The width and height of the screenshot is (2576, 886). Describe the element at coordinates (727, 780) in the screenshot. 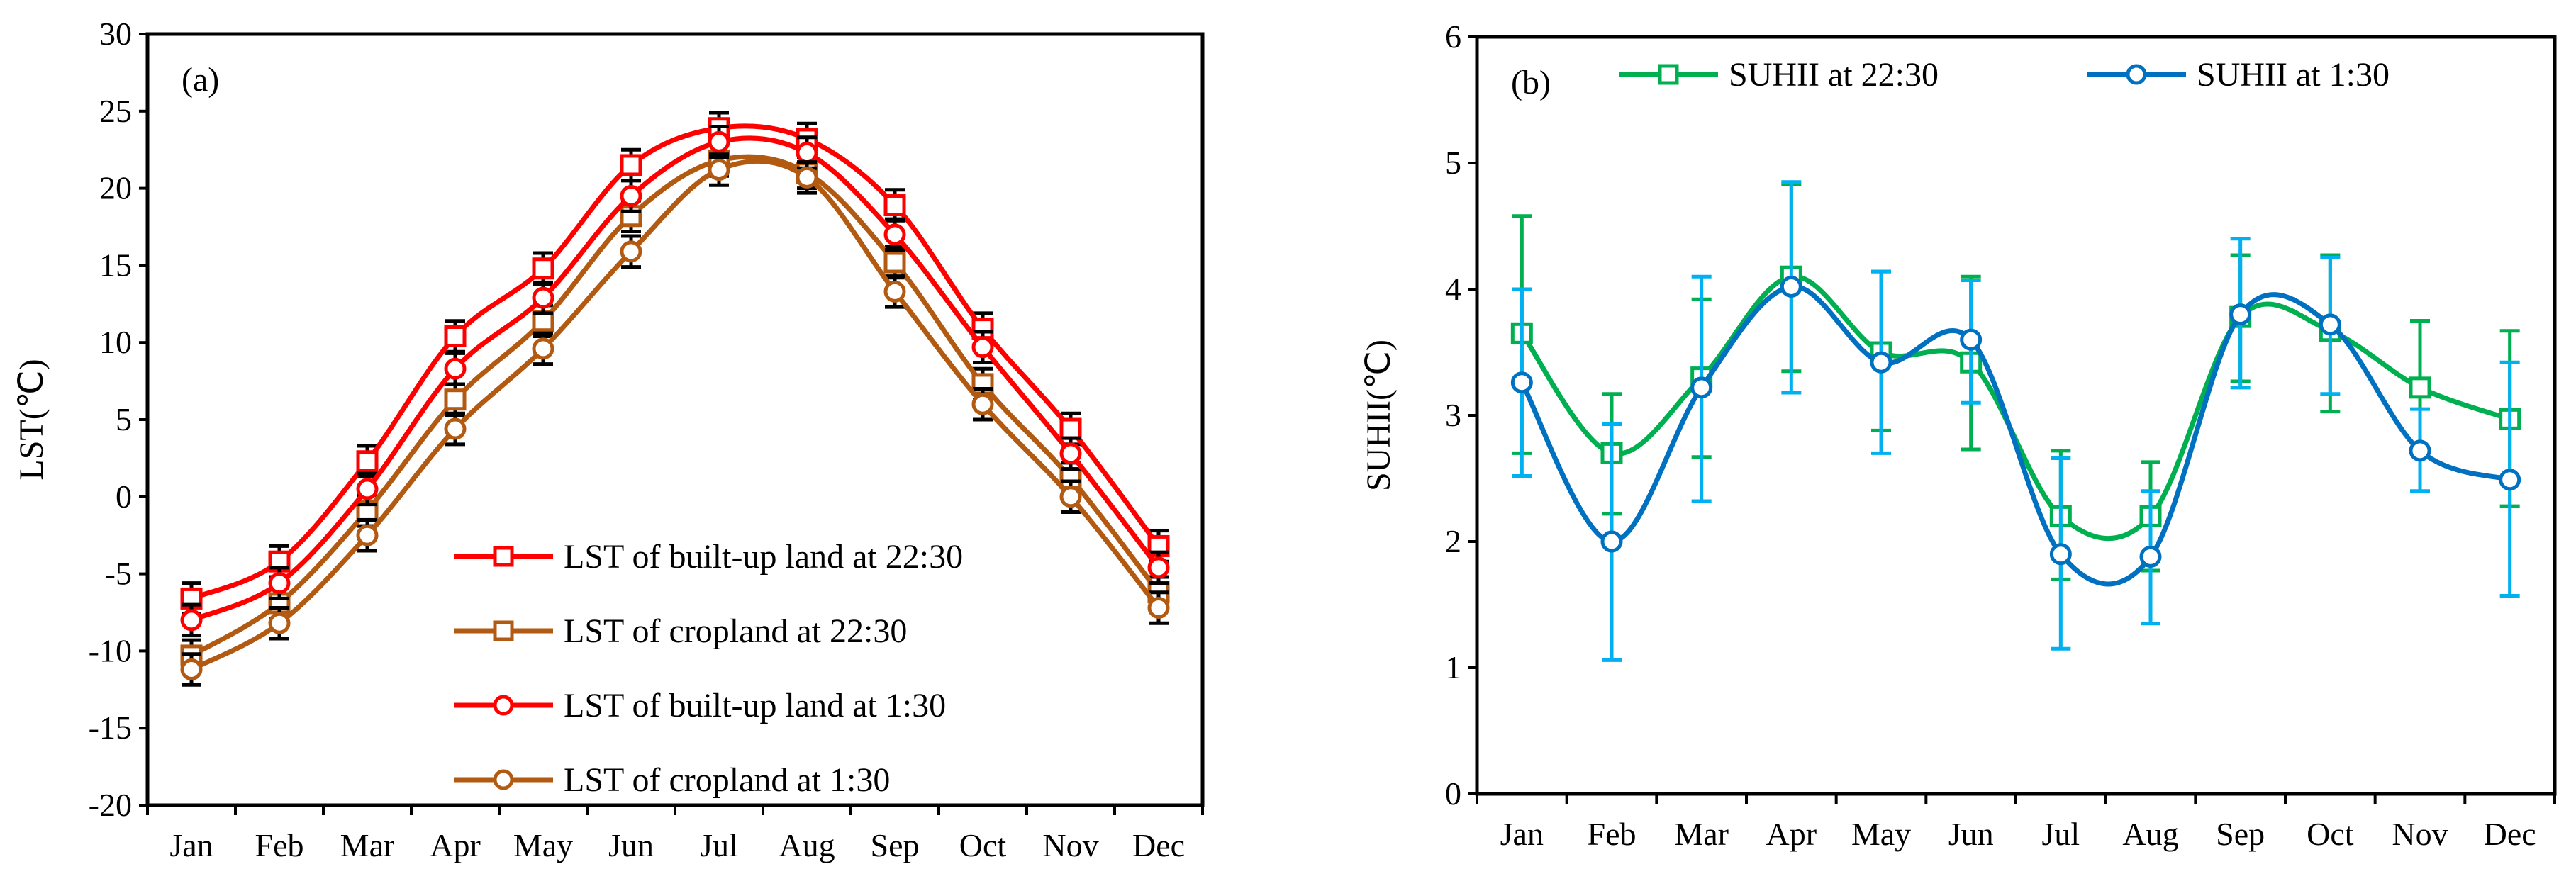

I see `legend-label: LST of cropland at 1:30` at that location.